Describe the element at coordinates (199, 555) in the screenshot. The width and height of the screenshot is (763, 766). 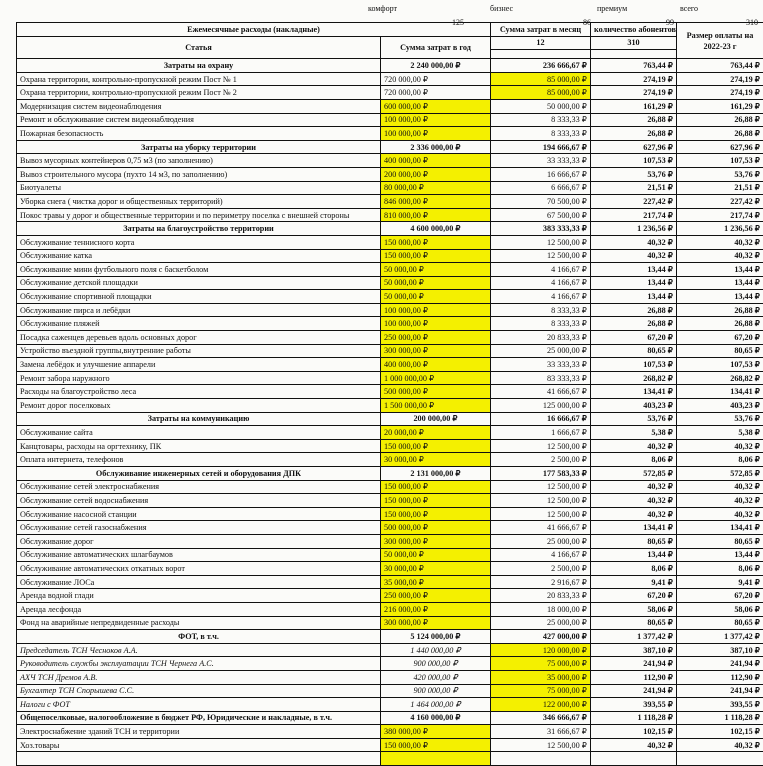
I see `row-label-cell: Обслуживание автоматических шлагбаумов` at that location.